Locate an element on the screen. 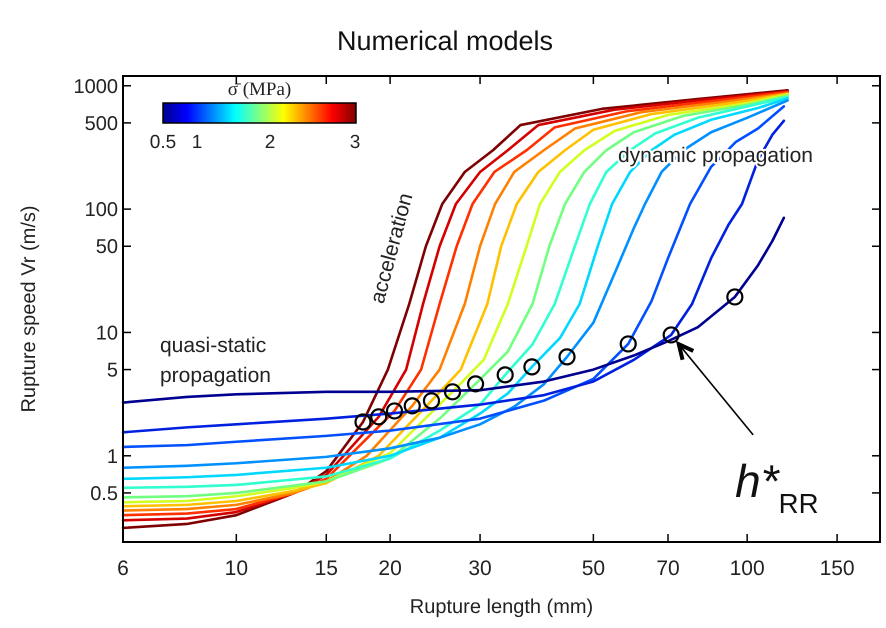 Image resolution: width=886 pixels, height=628 pixels. y-tick-label: 0.5 is located at coordinates (104, 493).